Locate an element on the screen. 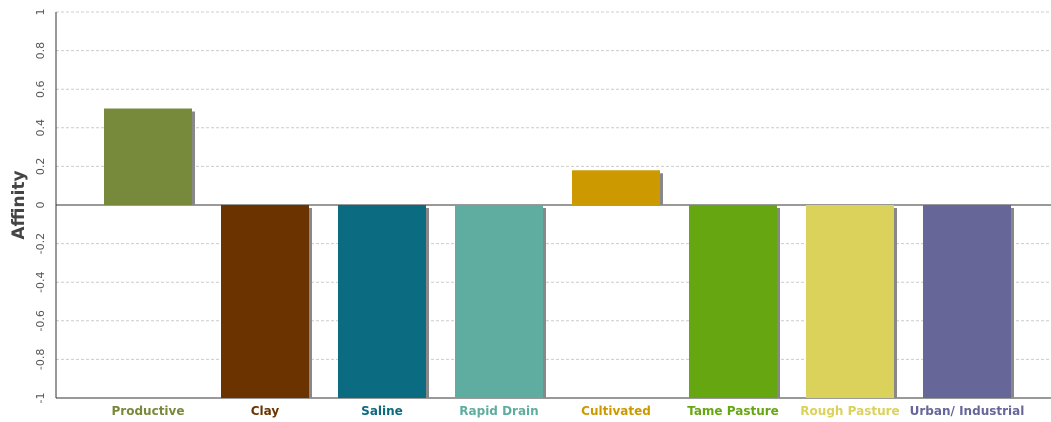 This screenshot has width=1051, height=422. y-tick-label: 0.4 is located at coordinates (40, 128).